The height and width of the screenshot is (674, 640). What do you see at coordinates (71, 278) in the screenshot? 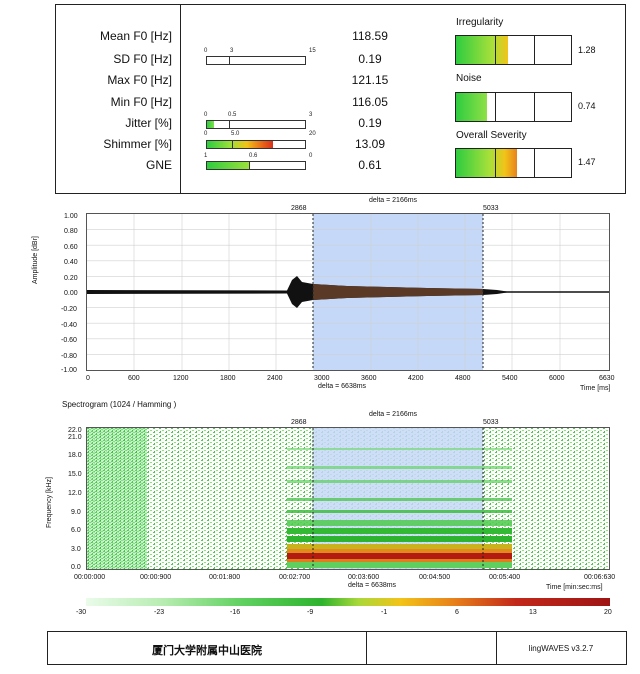
I see `wy-tick: 0.20` at bounding box center [71, 278].